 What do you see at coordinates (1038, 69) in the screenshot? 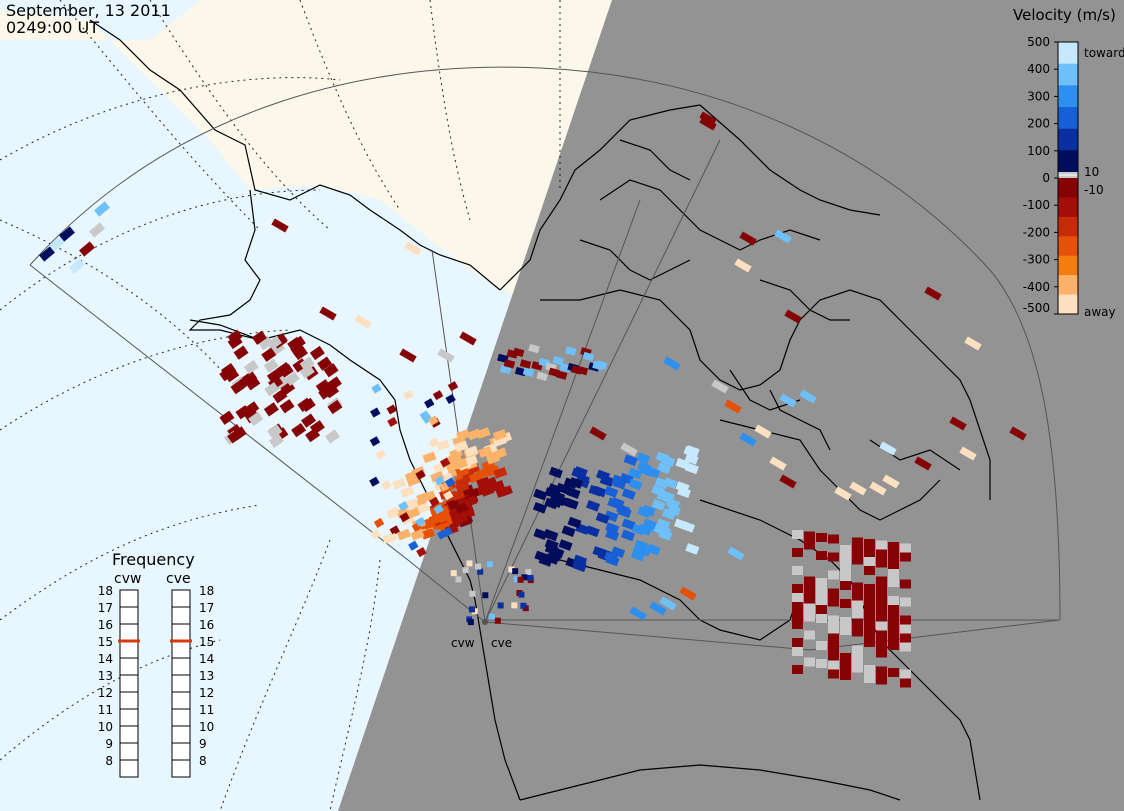
I see `colorbar-tick-label: 400` at bounding box center [1038, 69].